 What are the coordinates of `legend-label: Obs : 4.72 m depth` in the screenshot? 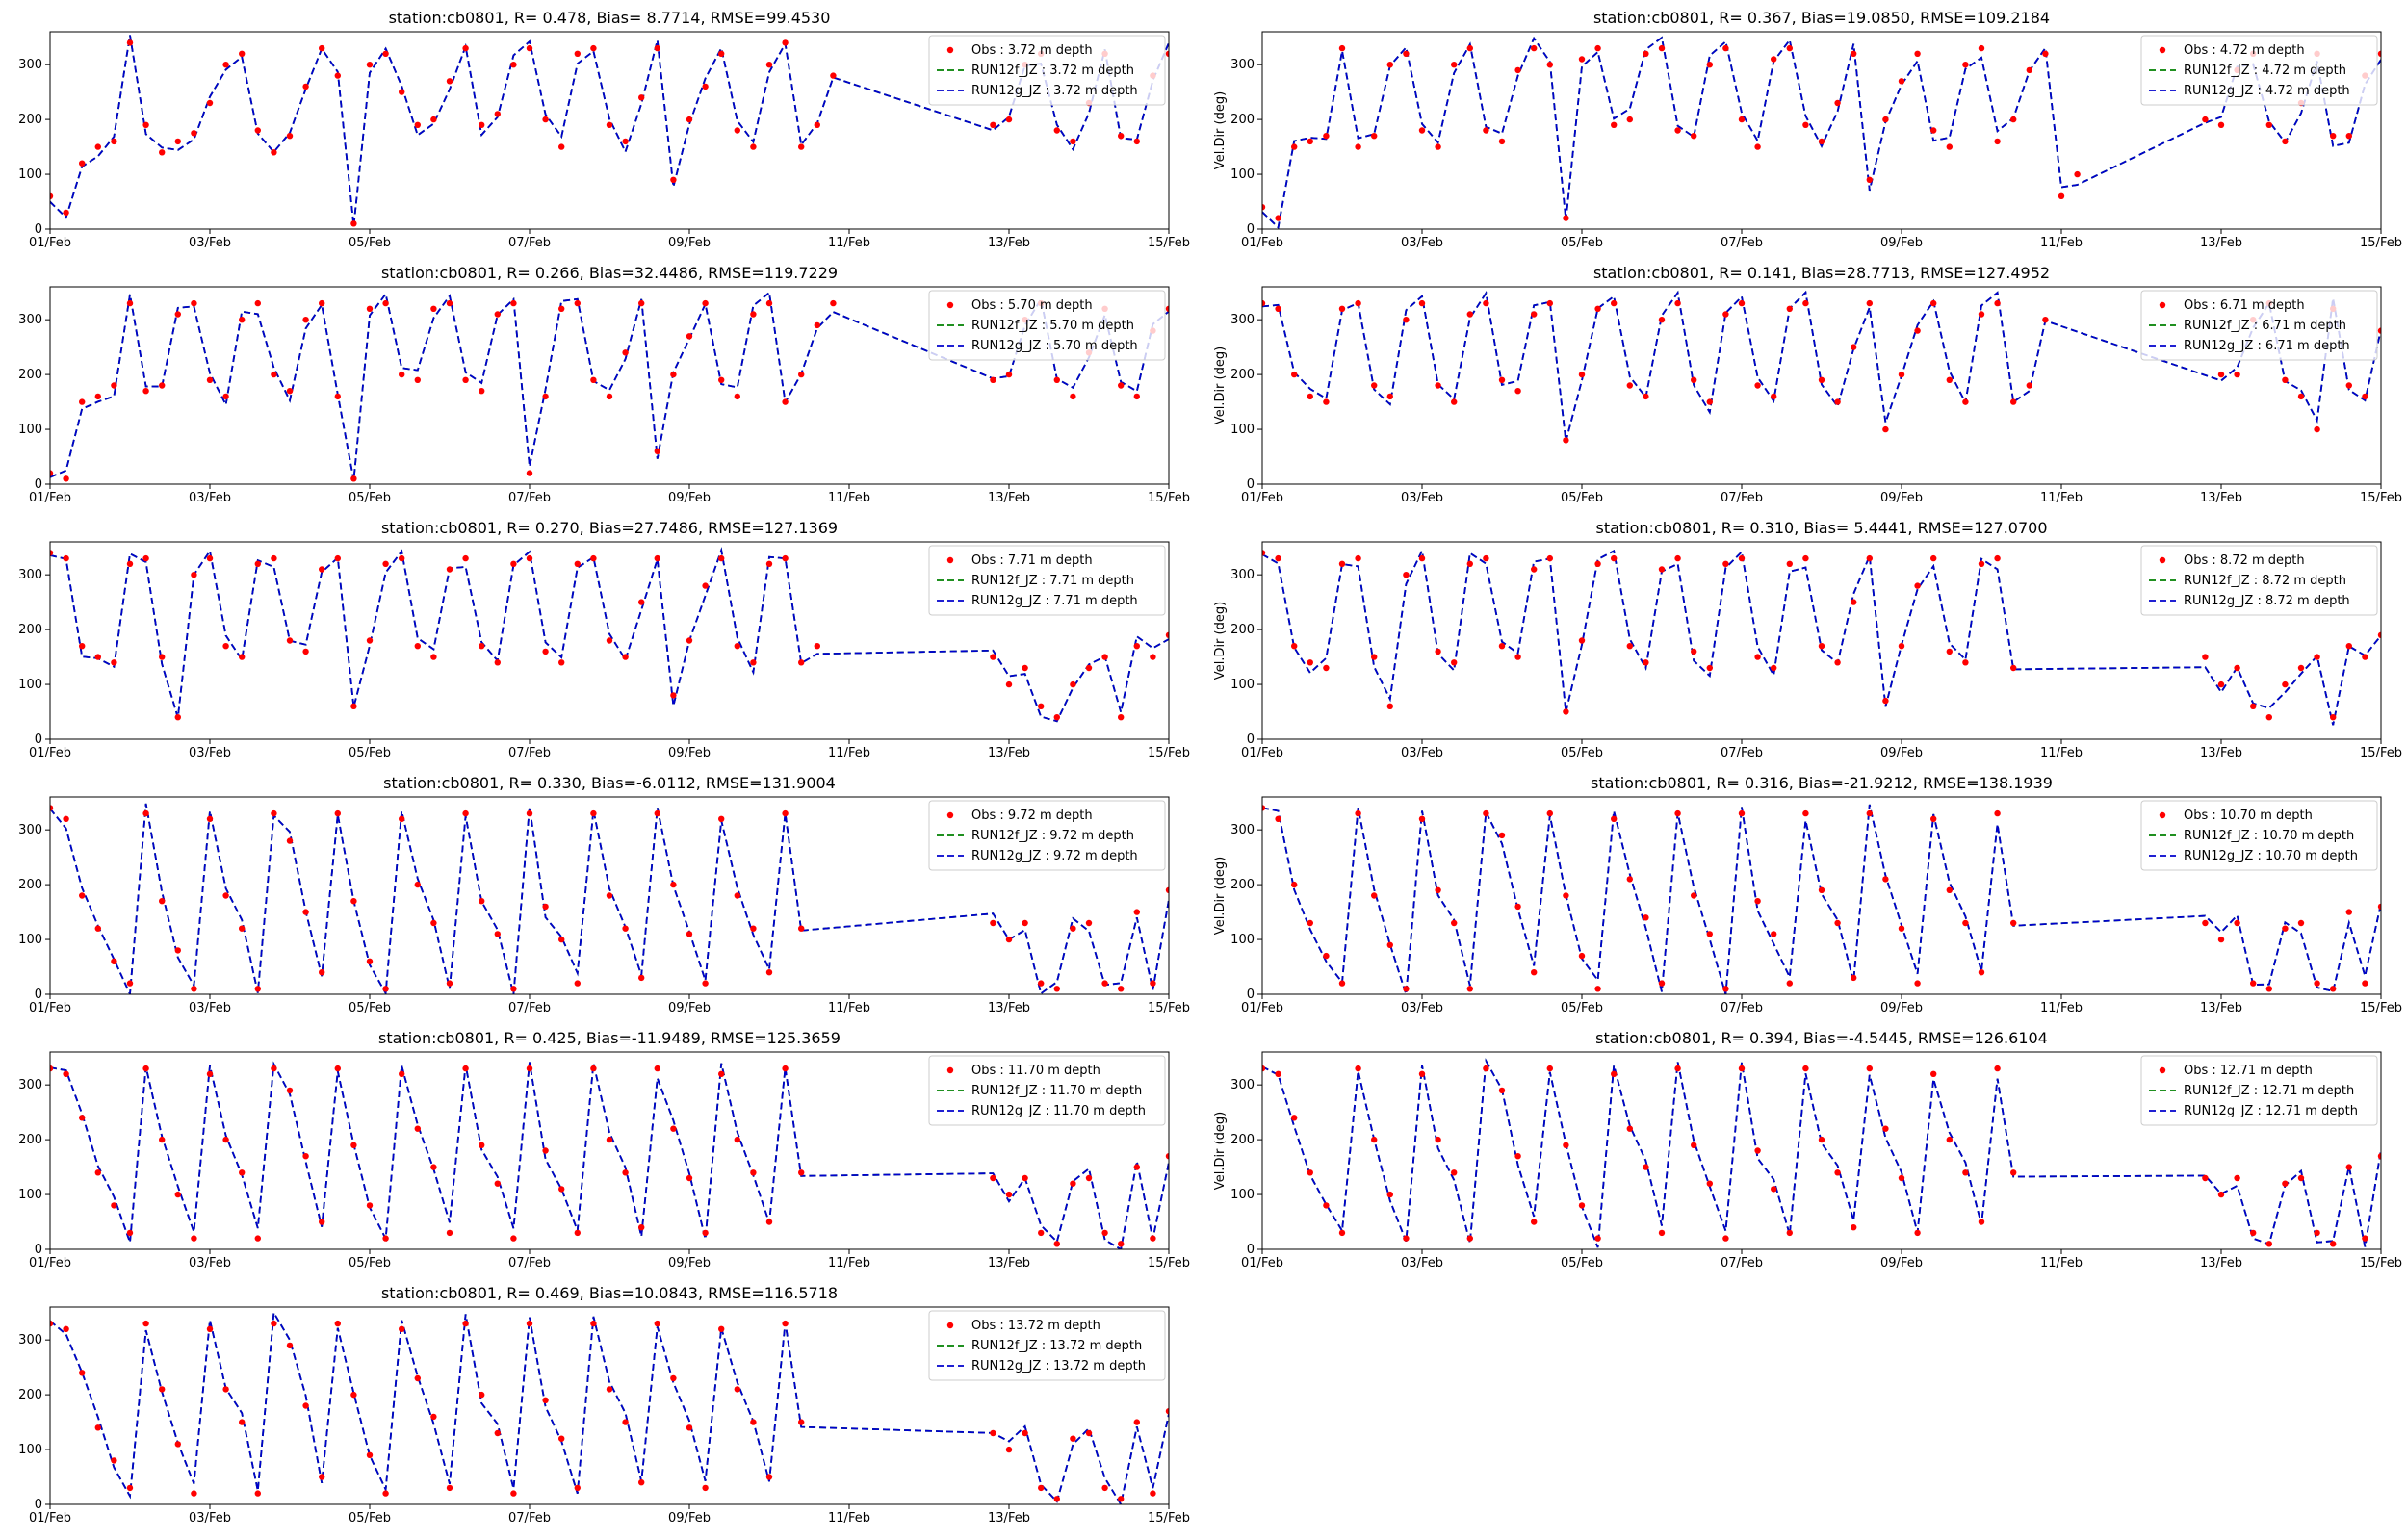 It's located at (2244, 50).